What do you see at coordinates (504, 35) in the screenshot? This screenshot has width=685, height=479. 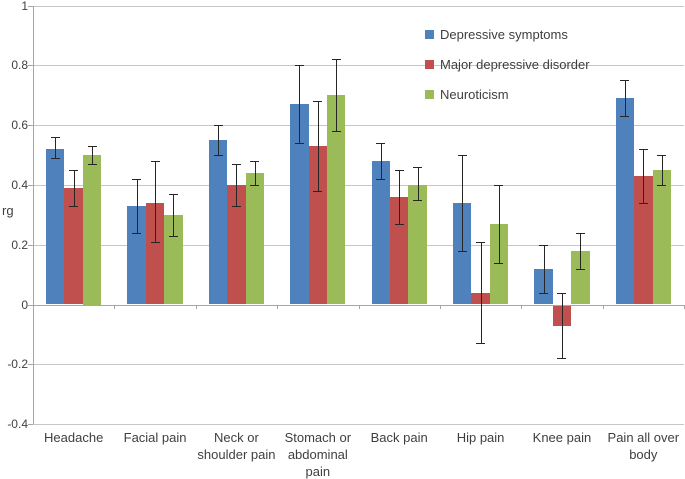 I see `legend-label: Depressive symptoms` at bounding box center [504, 35].